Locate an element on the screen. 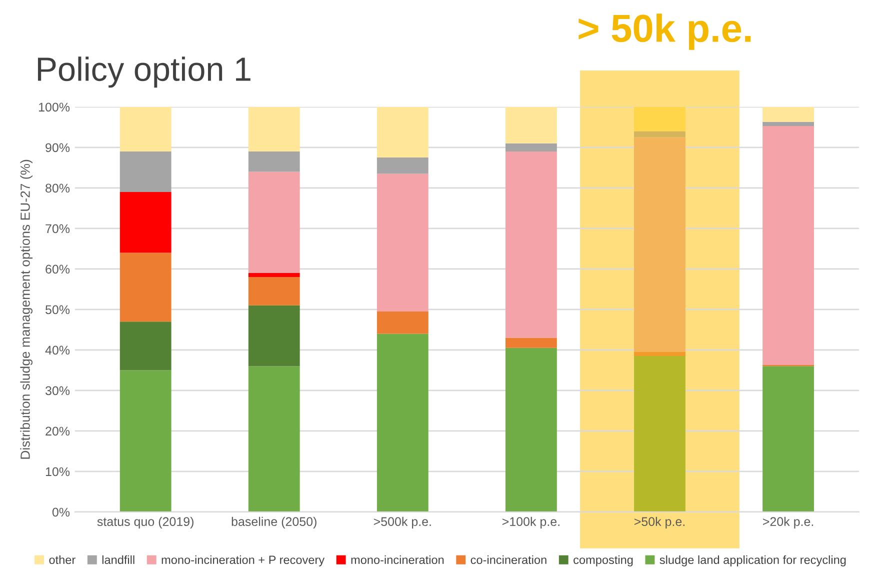  legend-label: landfill is located at coordinates (118, 559).